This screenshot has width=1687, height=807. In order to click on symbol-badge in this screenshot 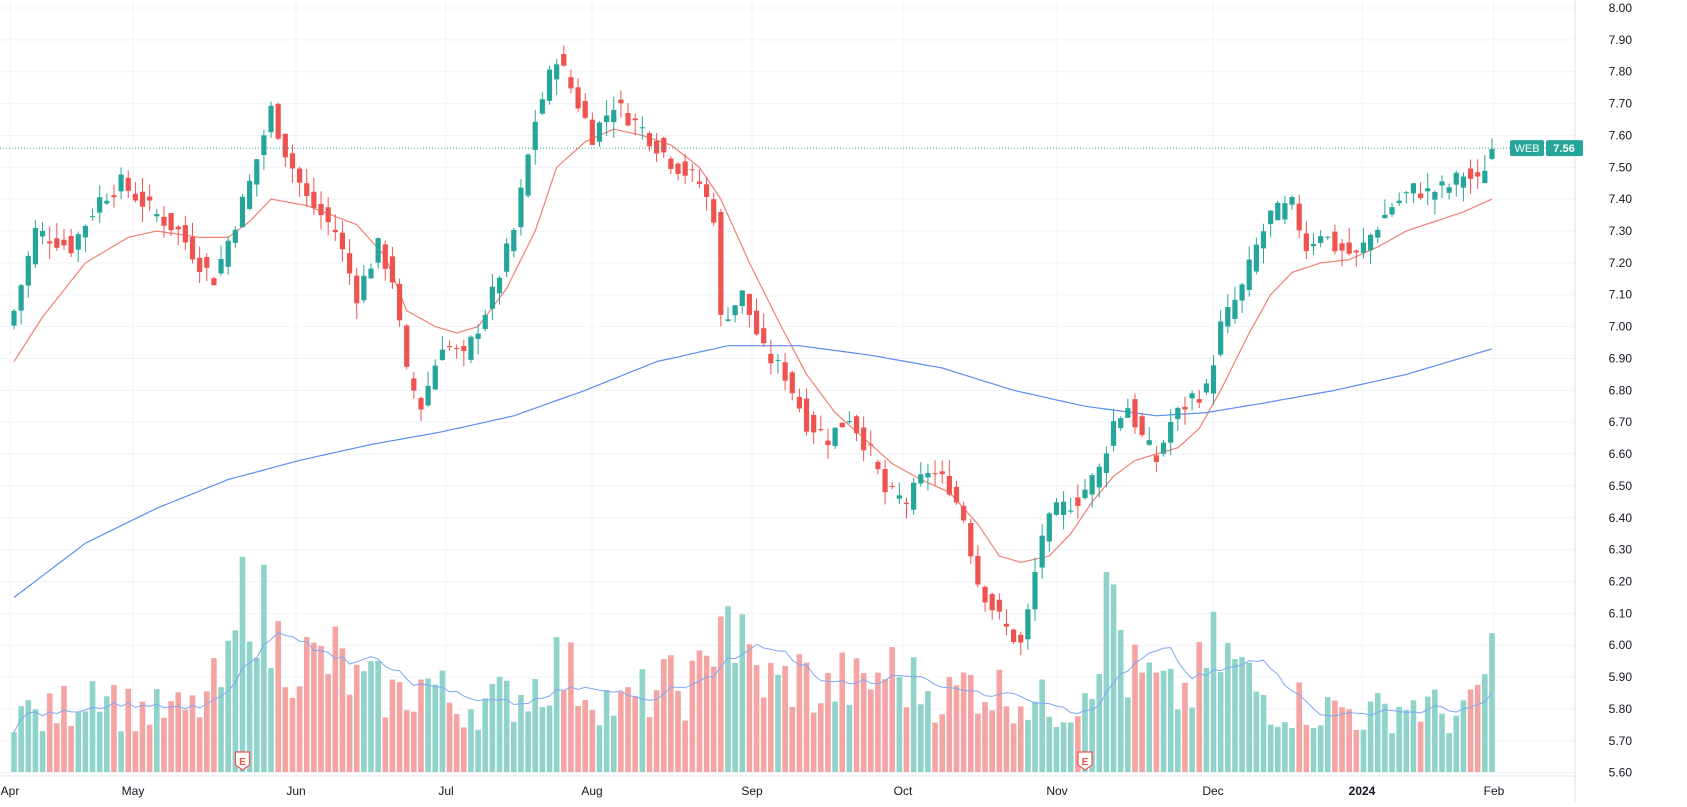, I will do `click(1527, 148)`.